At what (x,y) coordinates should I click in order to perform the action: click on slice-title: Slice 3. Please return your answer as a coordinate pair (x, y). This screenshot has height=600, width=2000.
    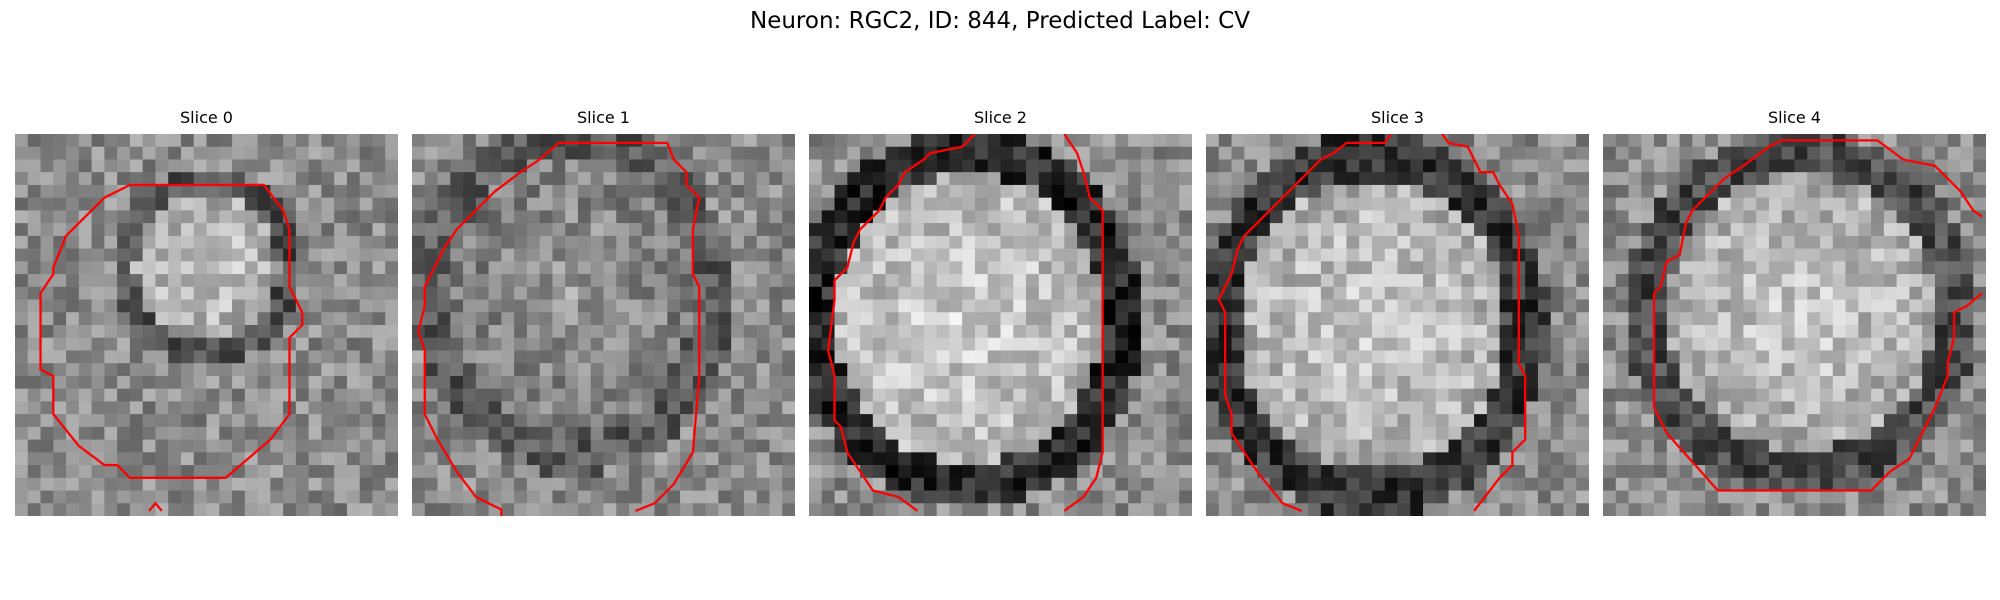
    Looking at the image, I should click on (1397, 117).